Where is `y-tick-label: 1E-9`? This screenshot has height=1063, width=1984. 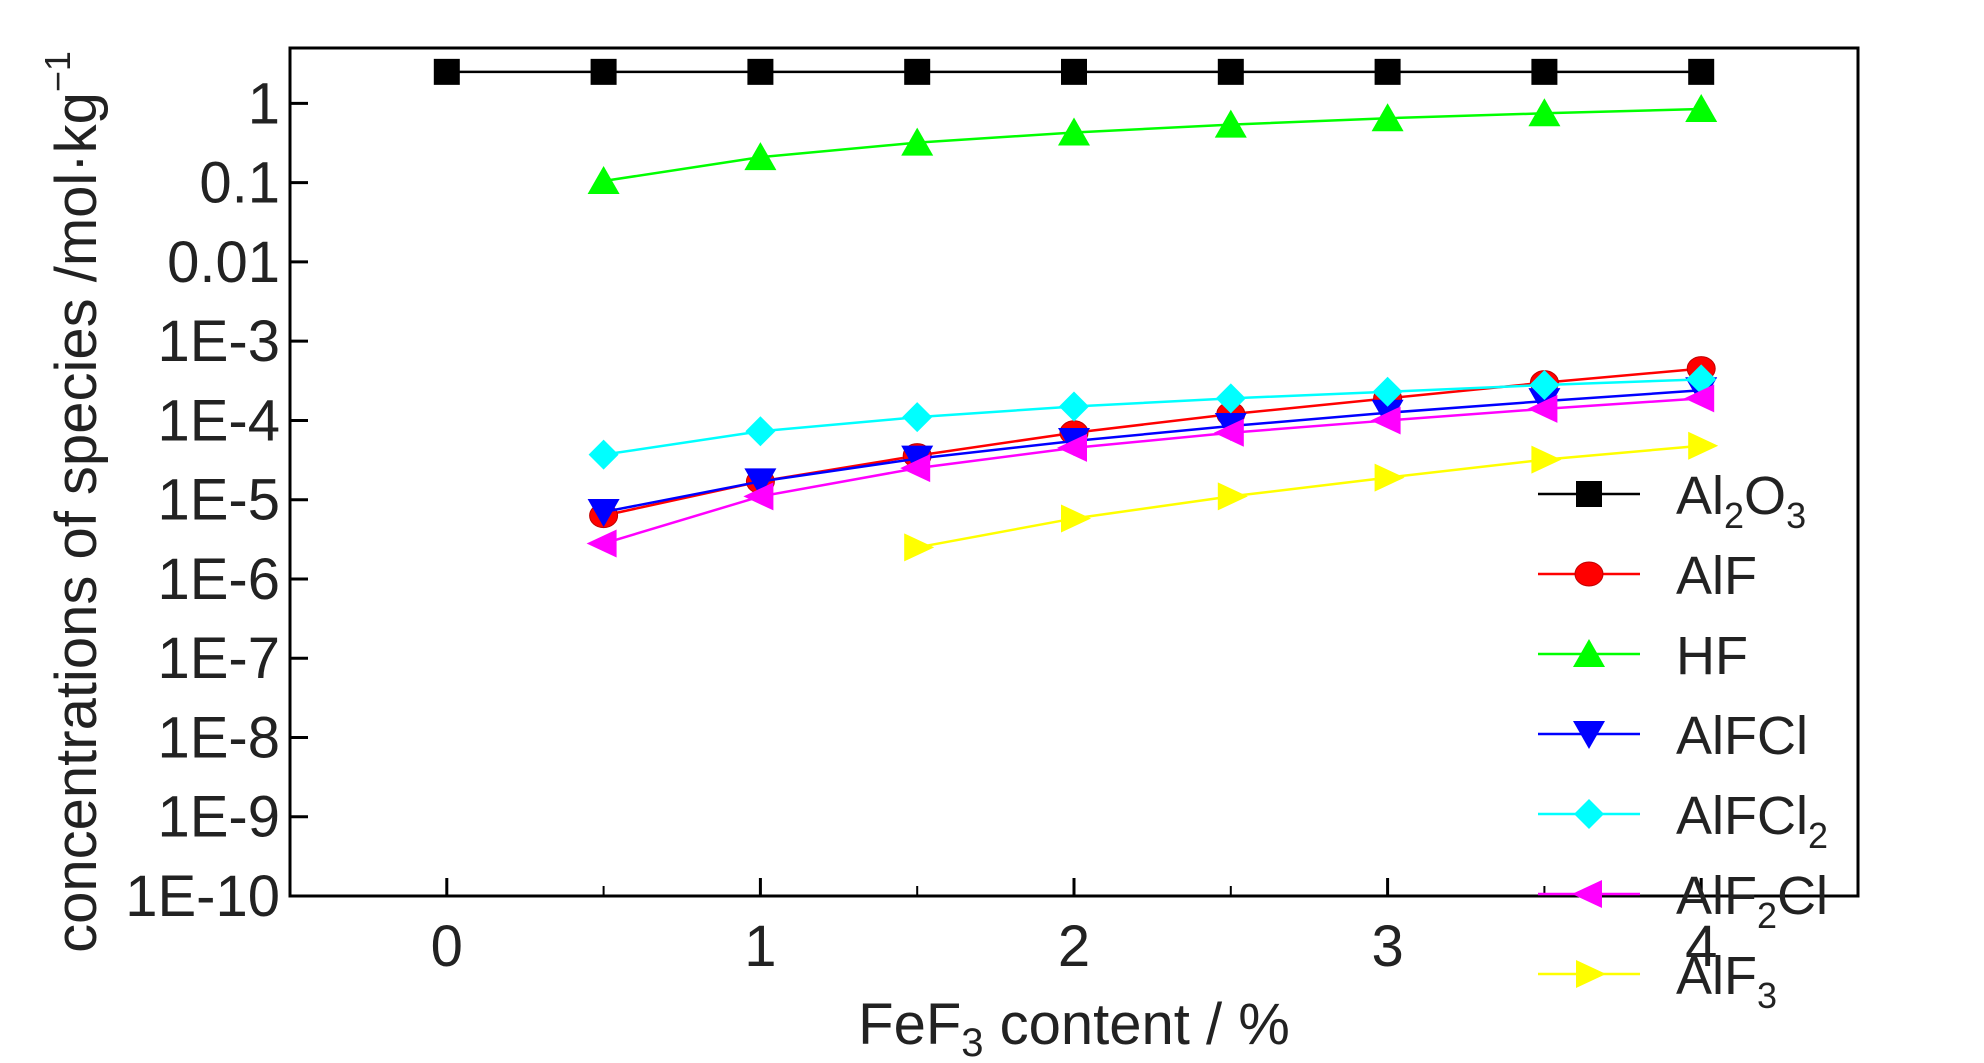
y-tick-label: 1E-9 is located at coordinates (218, 817).